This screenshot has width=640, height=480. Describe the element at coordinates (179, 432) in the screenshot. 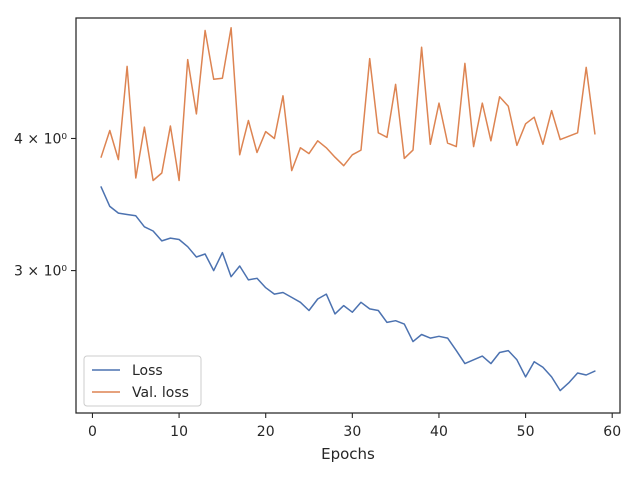

I see `x-tick-label: 10` at that location.